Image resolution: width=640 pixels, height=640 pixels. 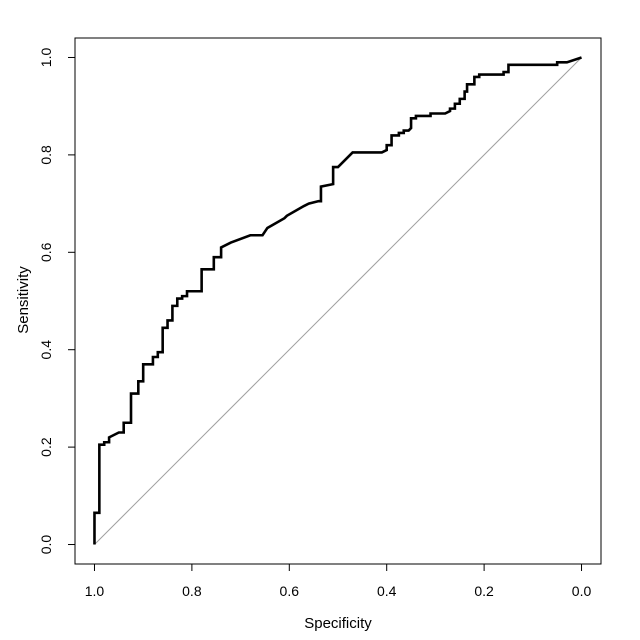 I want to click on y-tick-label: 1.0, so click(x=46, y=58).